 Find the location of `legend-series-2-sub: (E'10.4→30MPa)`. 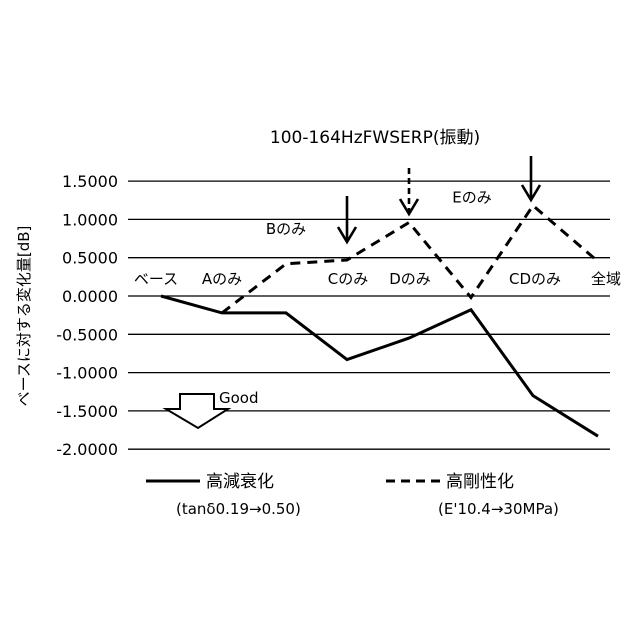

legend-series-2-sub: (E'10.4→30MPa) is located at coordinates (498, 509).